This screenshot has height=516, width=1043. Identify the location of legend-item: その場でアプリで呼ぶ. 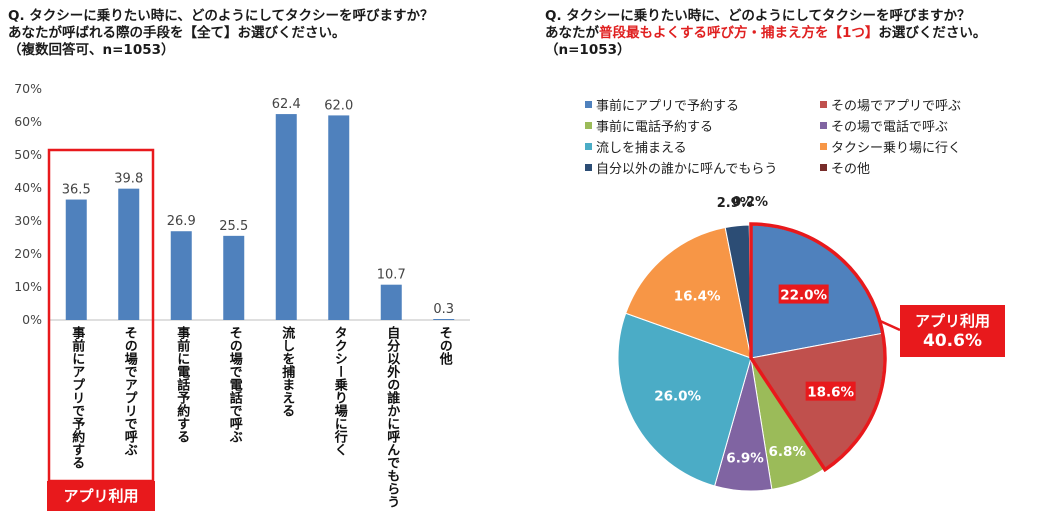
(890, 104).